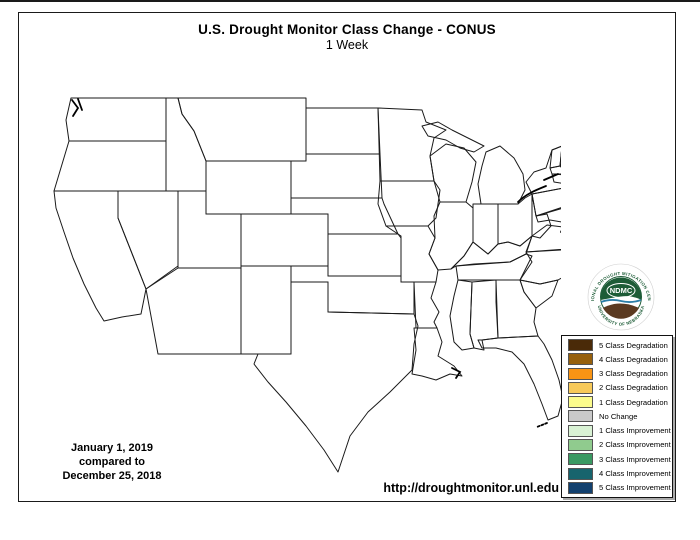  I want to click on logo-acronym: NDMC, so click(621, 290).